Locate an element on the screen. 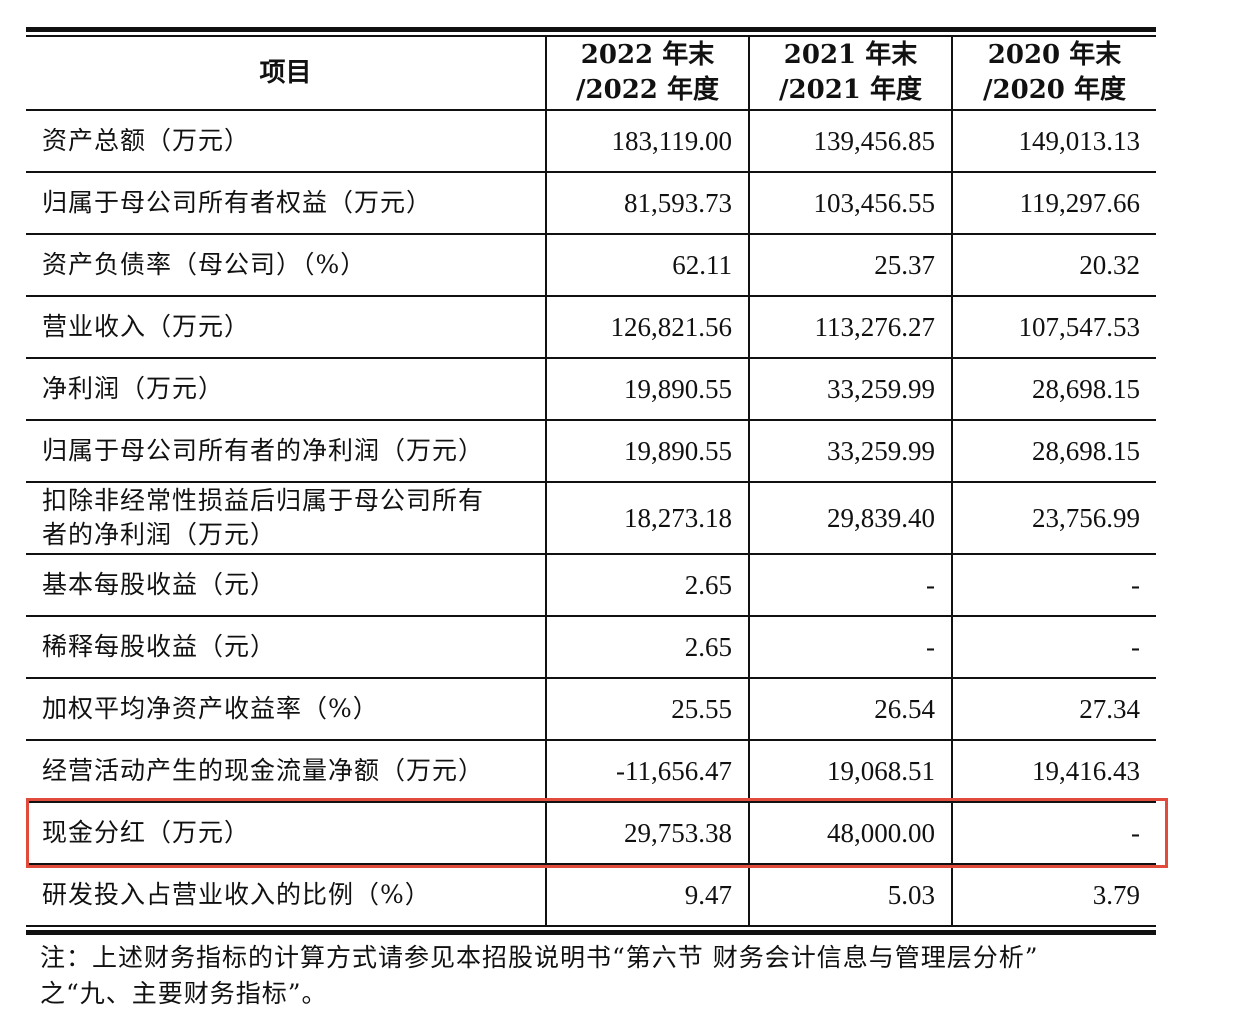 The width and height of the screenshot is (1238, 1032). table-row: 净利润（万元） 19,890.55 33,259.99 28,698.15 is located at coordinates (591, 389).